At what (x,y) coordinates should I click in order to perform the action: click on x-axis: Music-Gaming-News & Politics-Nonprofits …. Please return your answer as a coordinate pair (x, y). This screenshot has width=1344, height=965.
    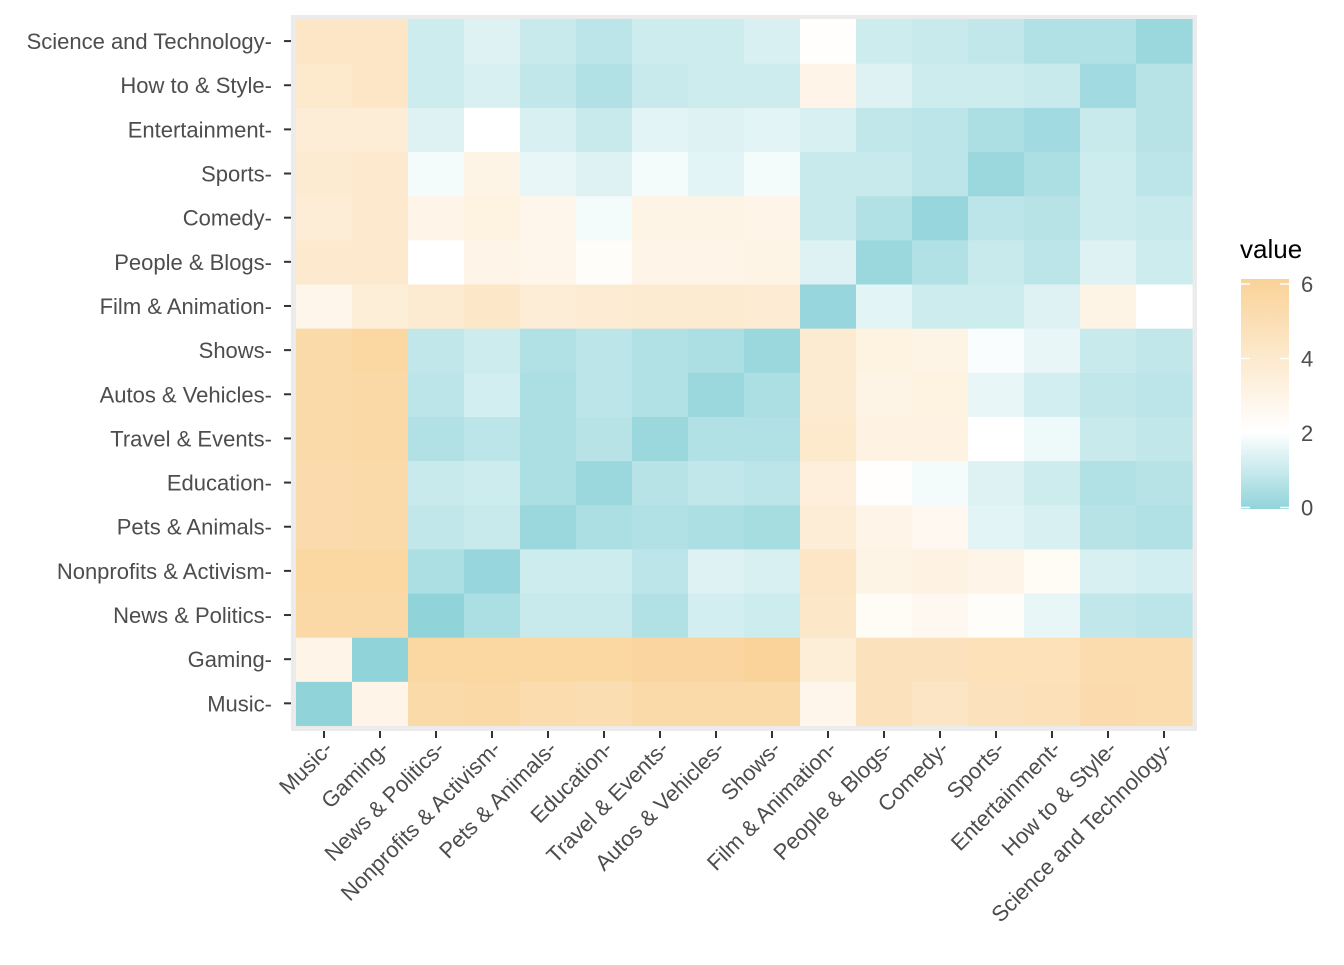
    Looking at the image, I should click on (726, 829).